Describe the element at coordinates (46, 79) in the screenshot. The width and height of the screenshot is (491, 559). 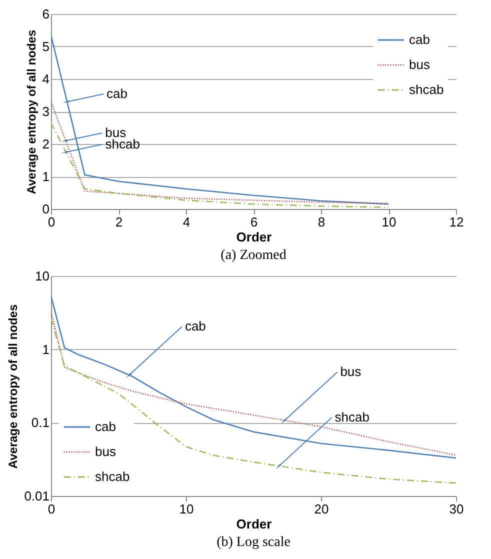
I see `y-tick-label: 4` at that location.